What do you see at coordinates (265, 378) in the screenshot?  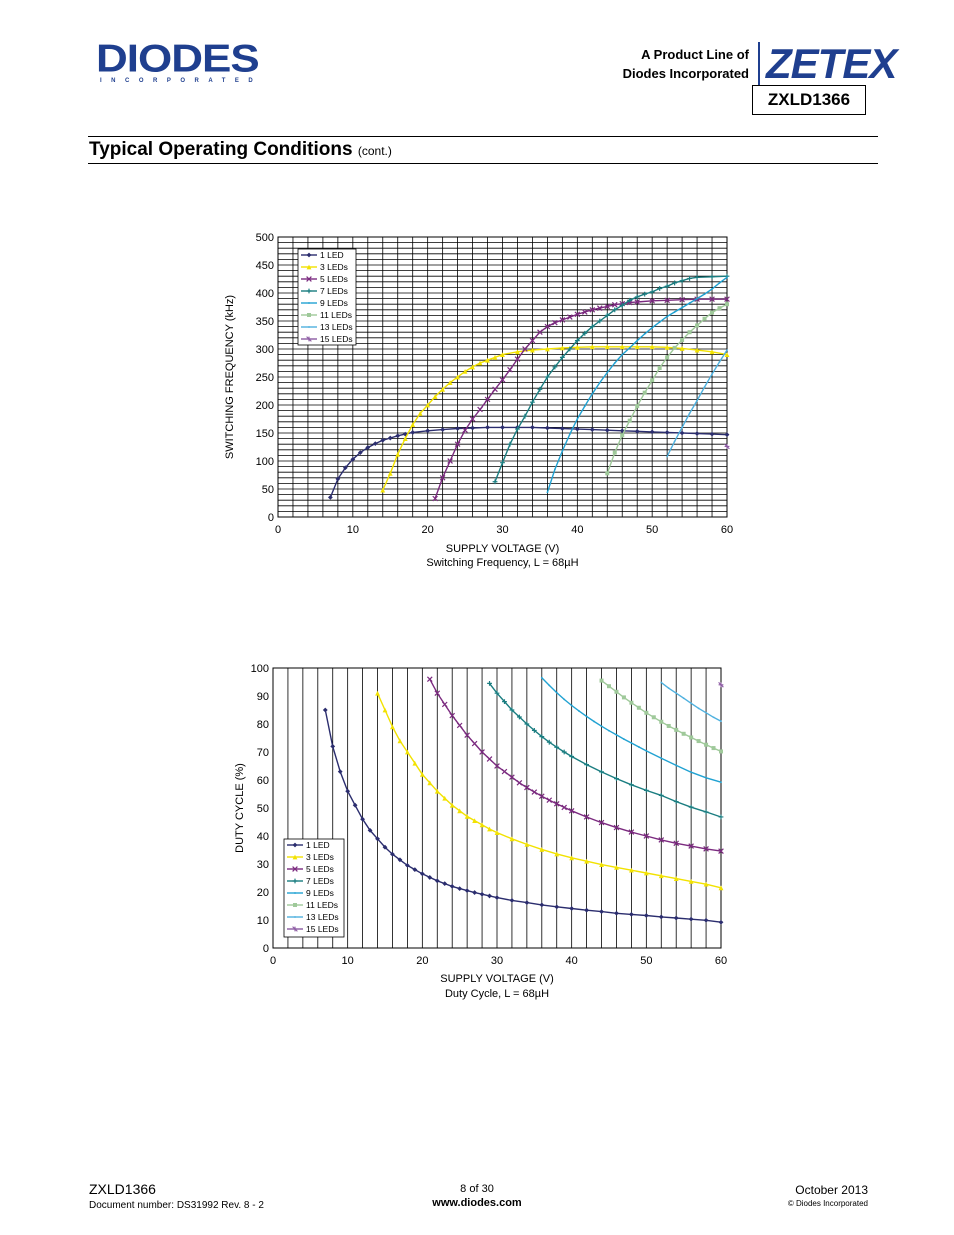 I see `y-tick-label: 250` at bounding box center [265, 378].